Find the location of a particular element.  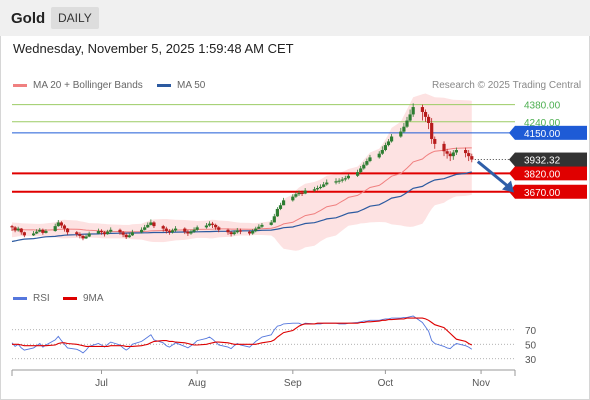

period-badge: DAILY is located at coordinates (75, 18).